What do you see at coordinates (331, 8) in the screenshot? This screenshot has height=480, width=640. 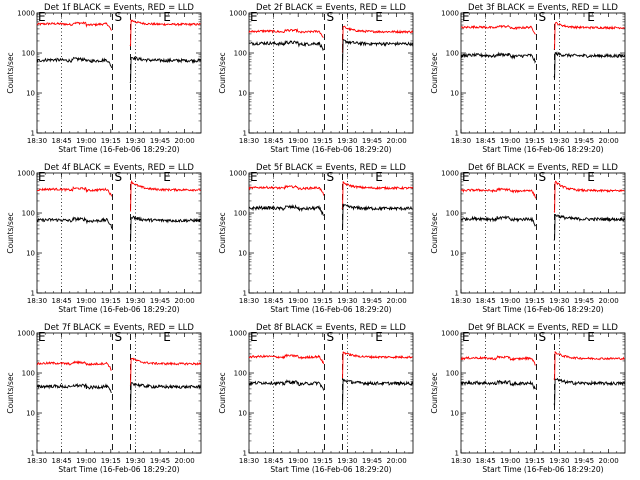 I see `panel-title: Det 2f BLACK = Events, RED = LLD` at bounding box center [331, 8].